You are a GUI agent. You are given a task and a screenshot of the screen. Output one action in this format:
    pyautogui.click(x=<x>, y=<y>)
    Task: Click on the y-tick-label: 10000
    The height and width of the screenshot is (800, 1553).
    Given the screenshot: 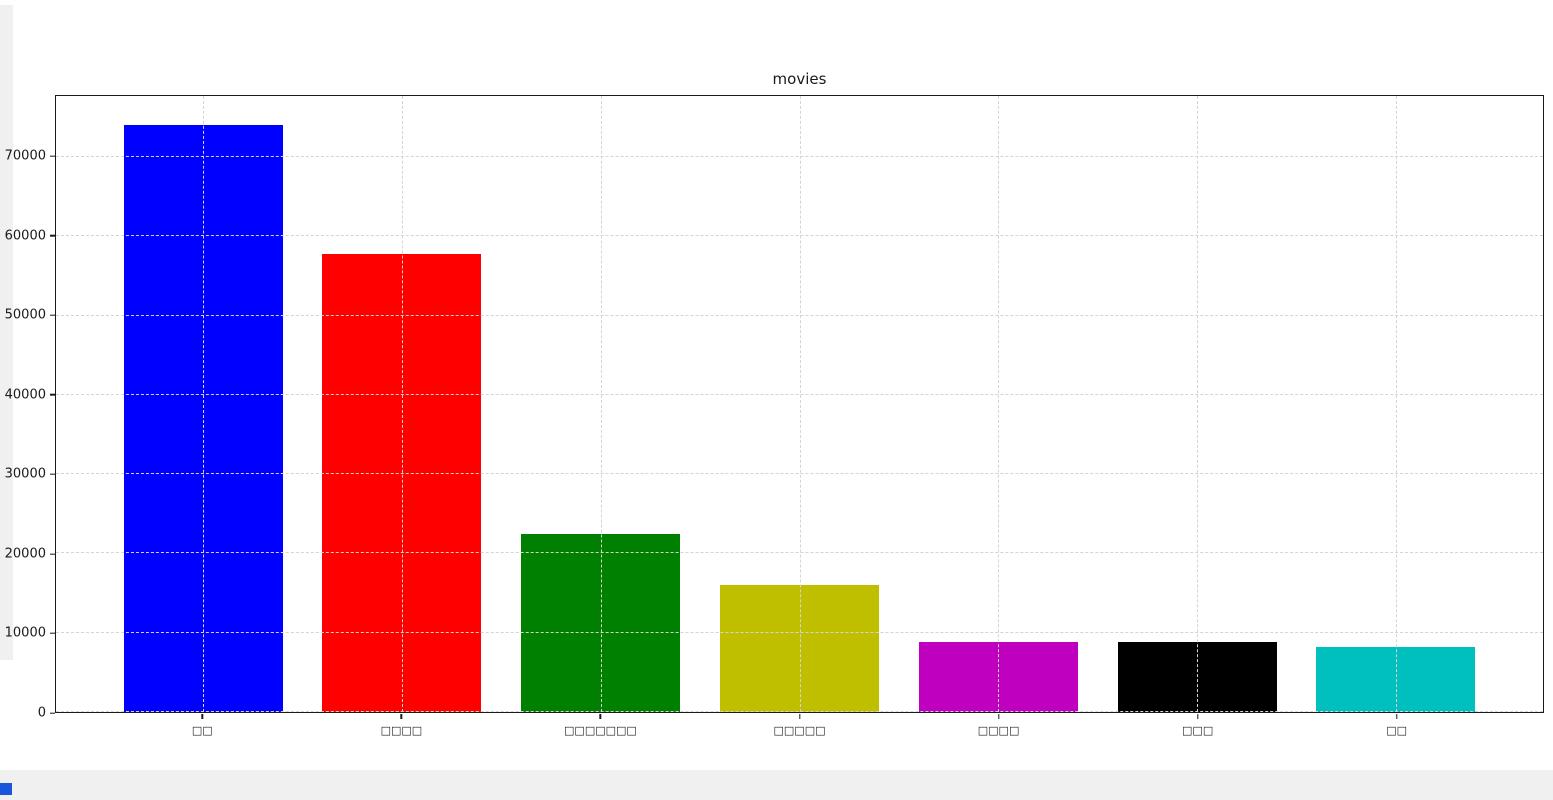 What is the action you would take?
    pyautogui.click(x=25, y=633)
    